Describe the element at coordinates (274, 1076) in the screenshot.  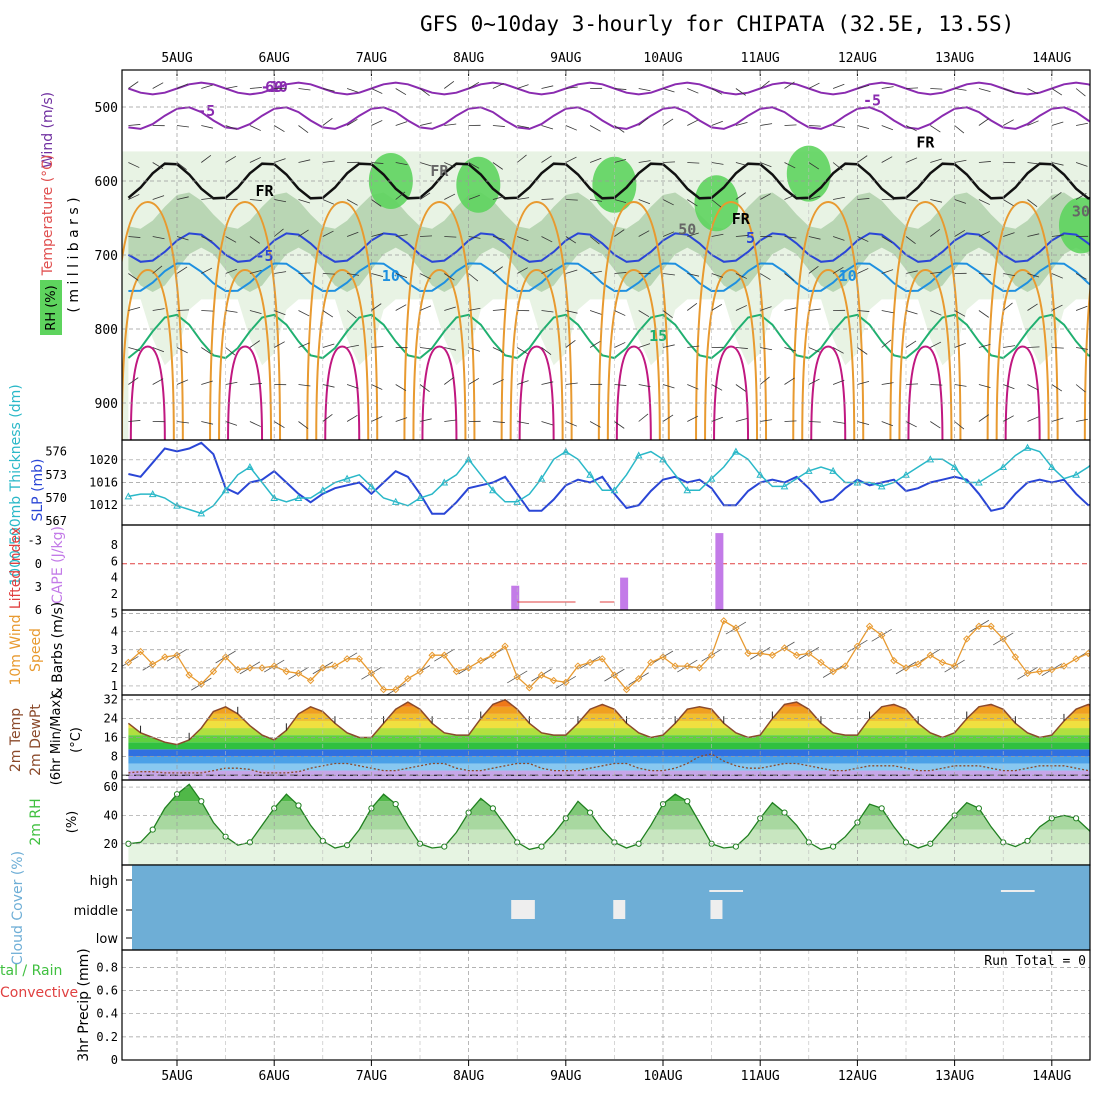
I see `date-label-bottom: 6AUG` at that location.